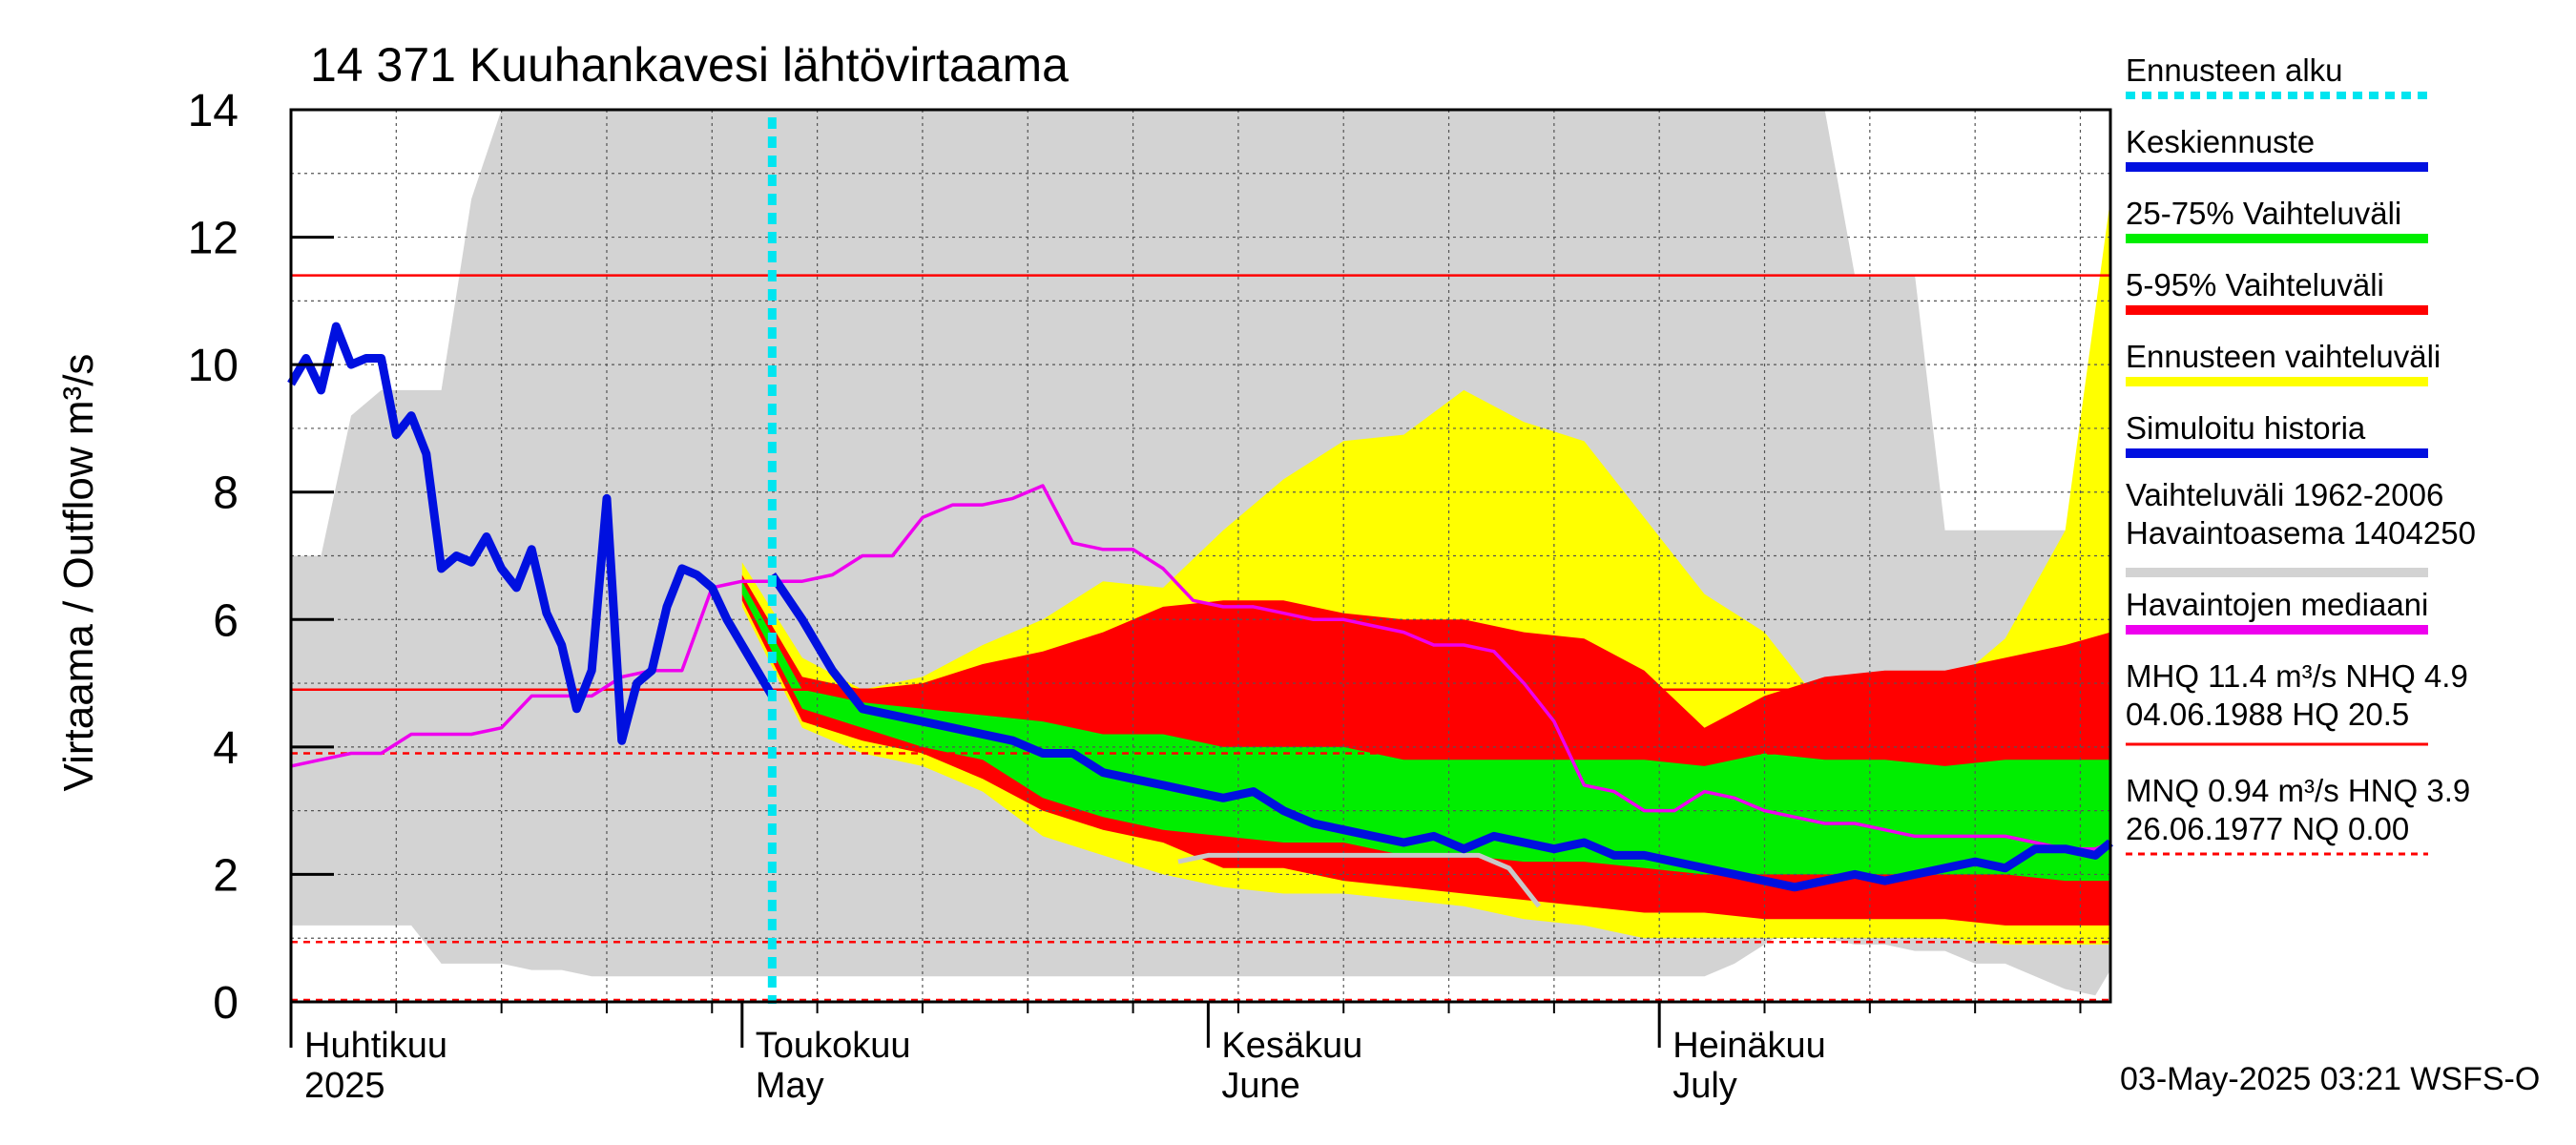 The image size is (2576, 1145). What do you see at coordinates (375, 1046) in the screenshot?
I see `month-label-fi: Huhtikuu` at bounding box center [375, 1046].